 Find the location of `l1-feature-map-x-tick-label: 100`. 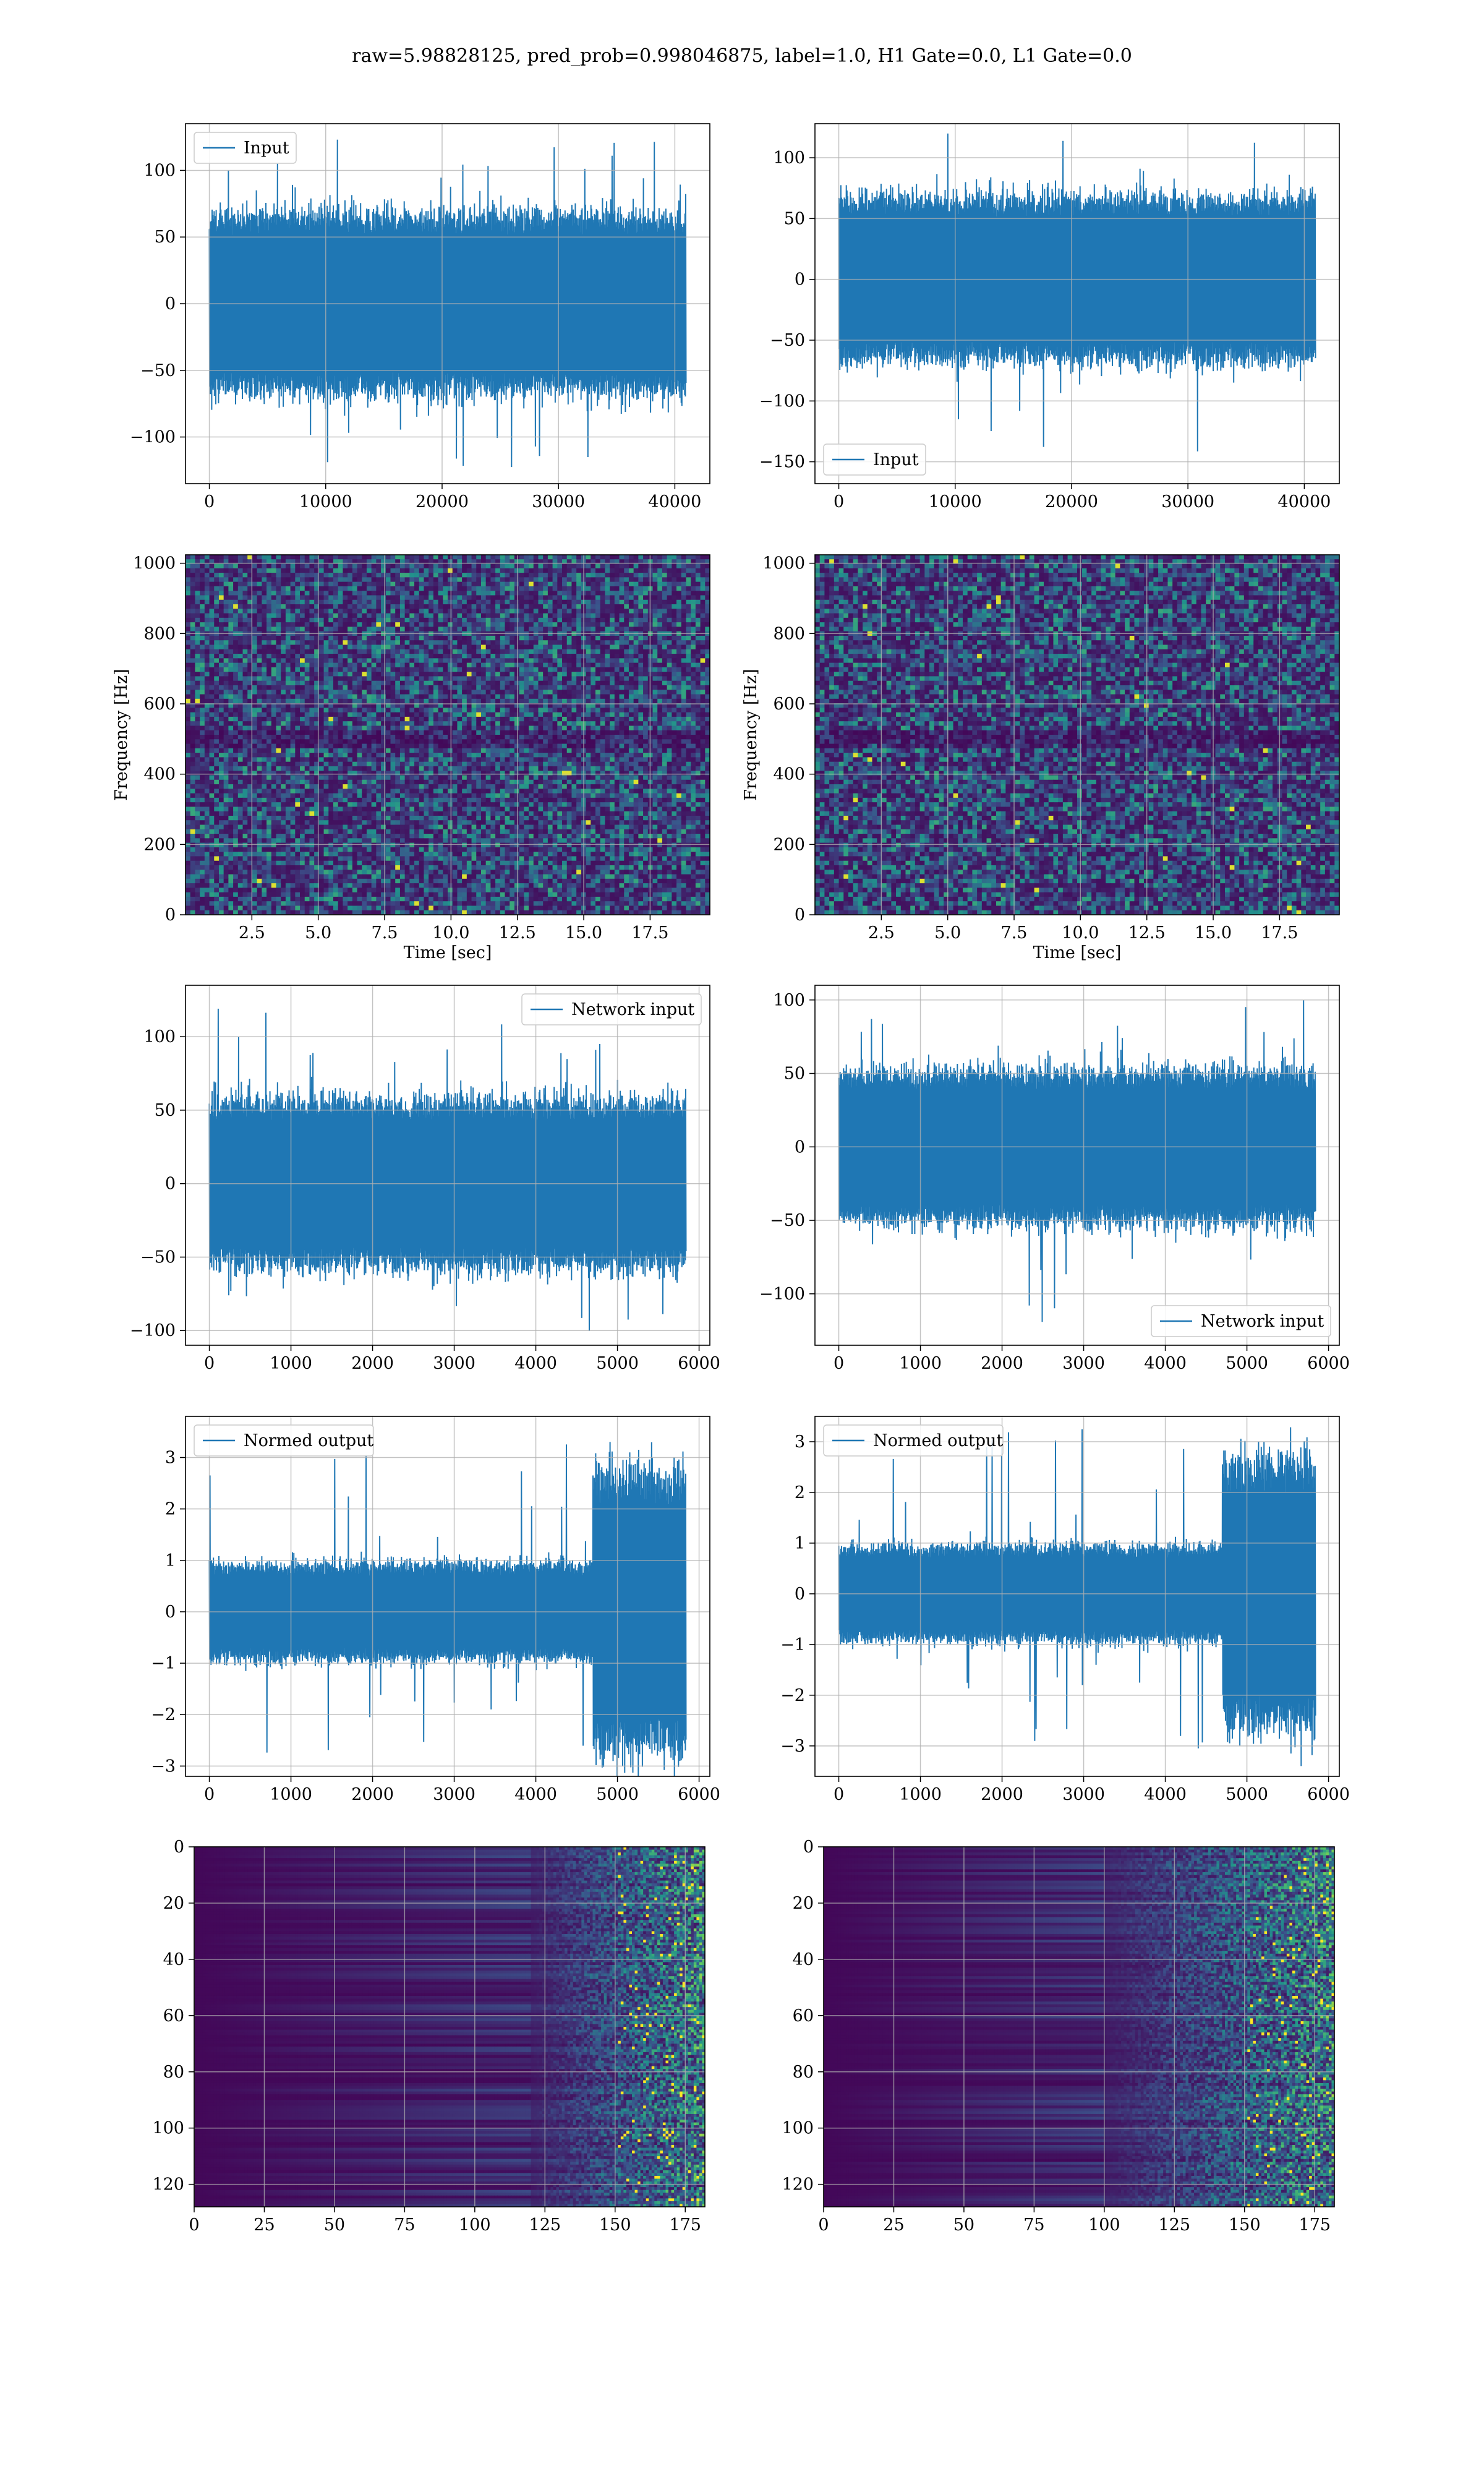

l1-feature-map-x-tick-label: 100 is located at coordinates (1104, 2225).